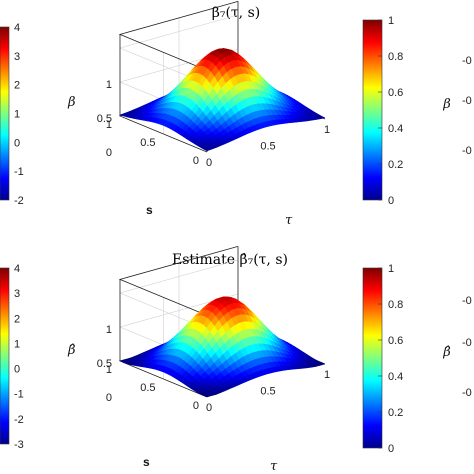  I want to click on right-partial-top: β -0 -0 -0, so click(457, 106).